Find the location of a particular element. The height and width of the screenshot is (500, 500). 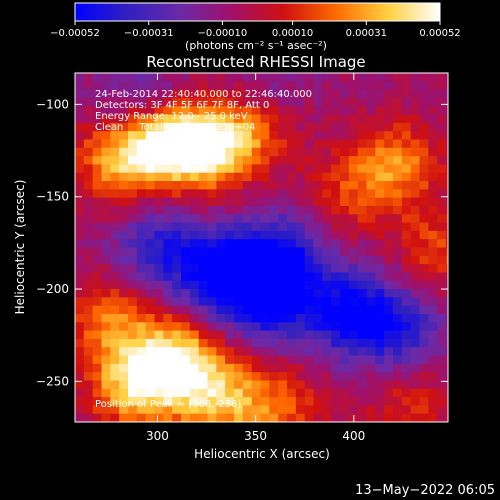

annotation-detectors: Detectors: 3F 4F 5F 6F 7F 8F, Att 0 is located at coordinates (182, 105).